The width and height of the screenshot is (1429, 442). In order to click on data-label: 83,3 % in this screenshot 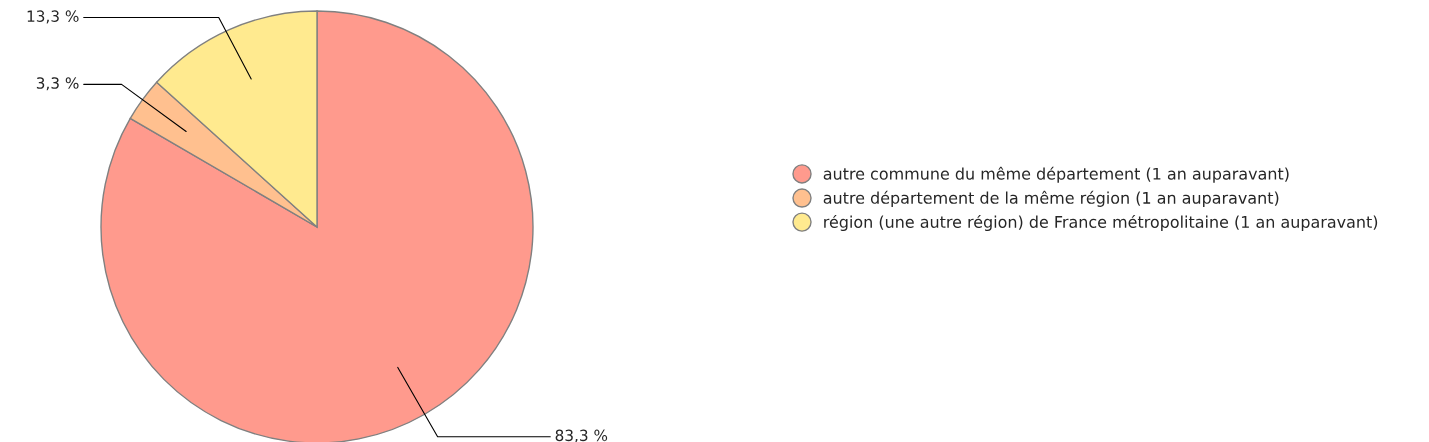, I will do `click(581, 435)`.